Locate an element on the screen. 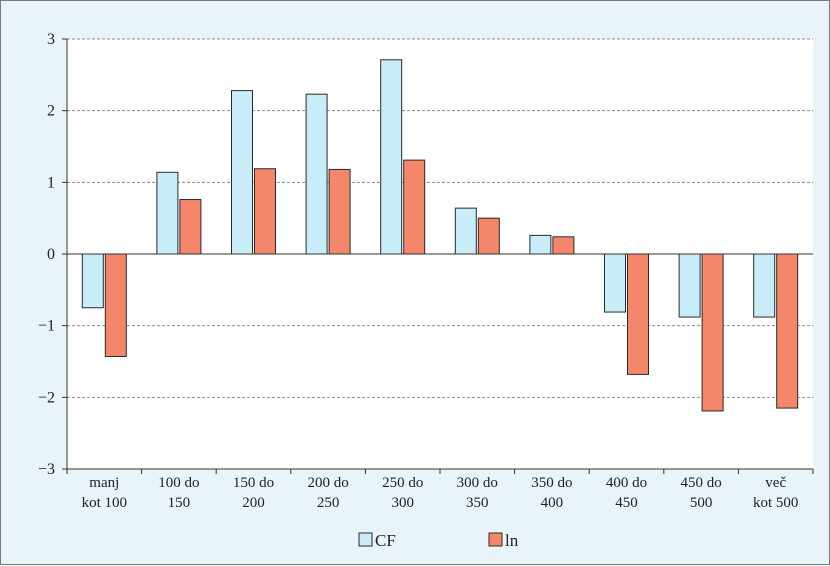 Image resolution: width=830 pixels, height=566 pixels. y-tick-labels: 3 2 1 0 −1 −2 −3 is located at coordinates (46, 254).